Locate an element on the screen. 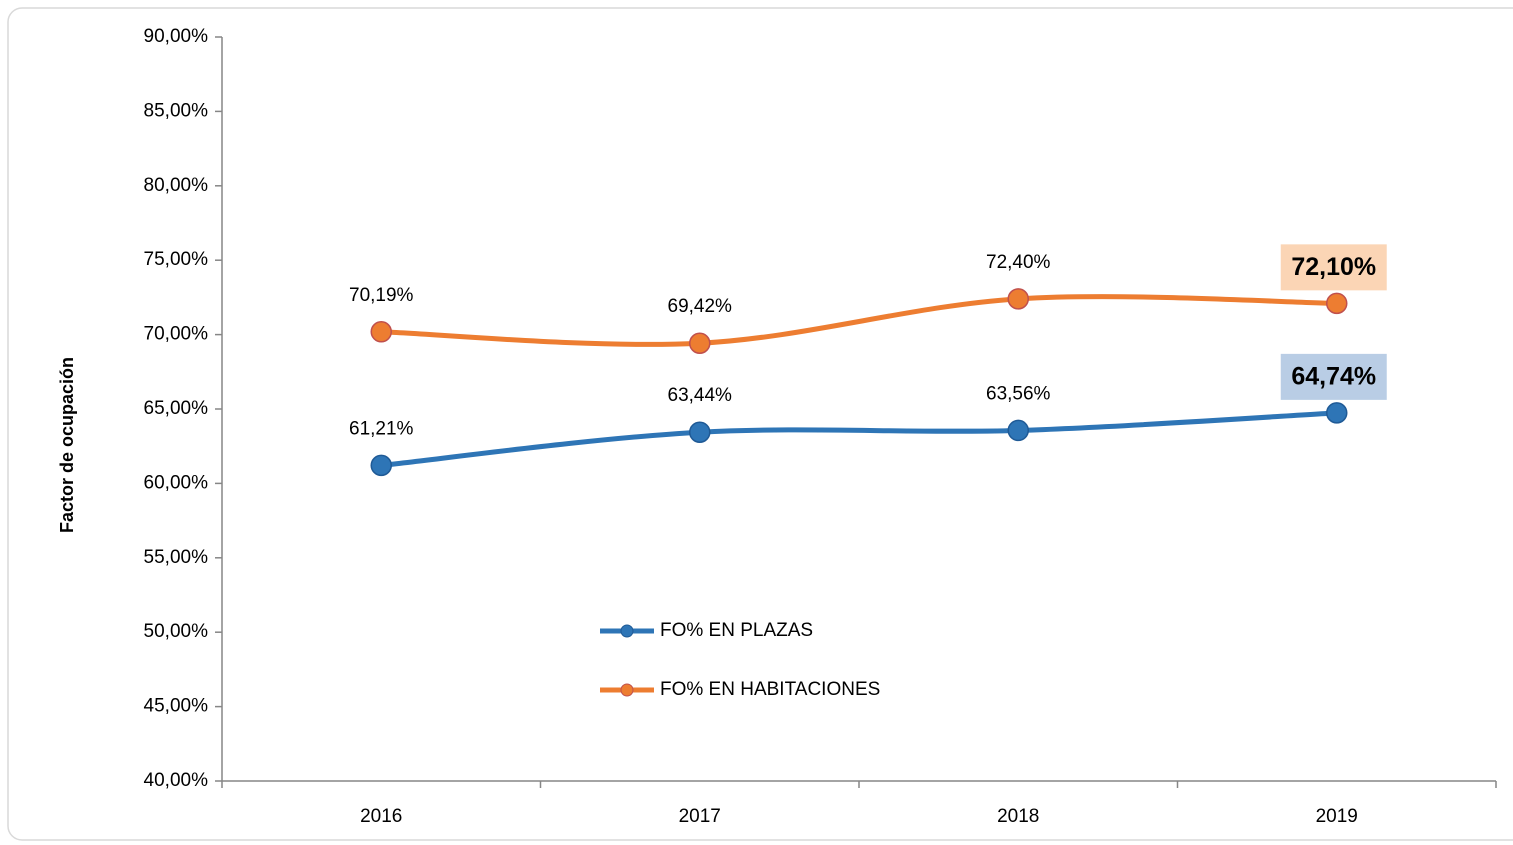  y-tick-label: 85,00% is located at coordinates (176, 110).